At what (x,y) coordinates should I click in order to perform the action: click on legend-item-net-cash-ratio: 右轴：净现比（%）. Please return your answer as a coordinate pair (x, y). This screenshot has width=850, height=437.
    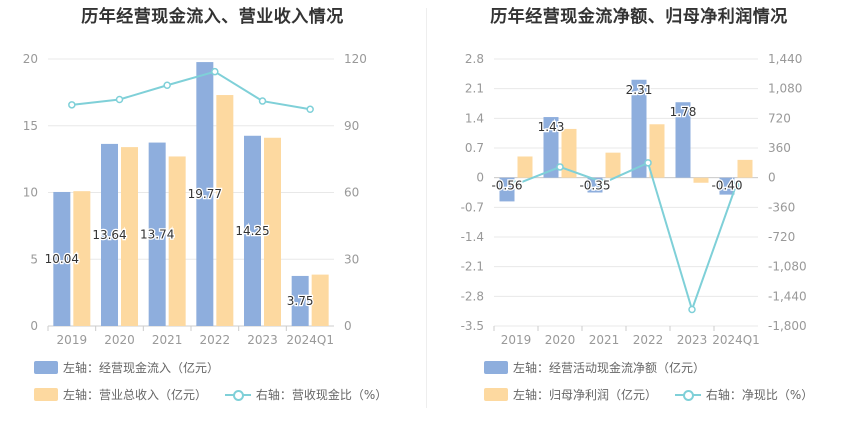
    Looking at the image, I should click on (744, 394).